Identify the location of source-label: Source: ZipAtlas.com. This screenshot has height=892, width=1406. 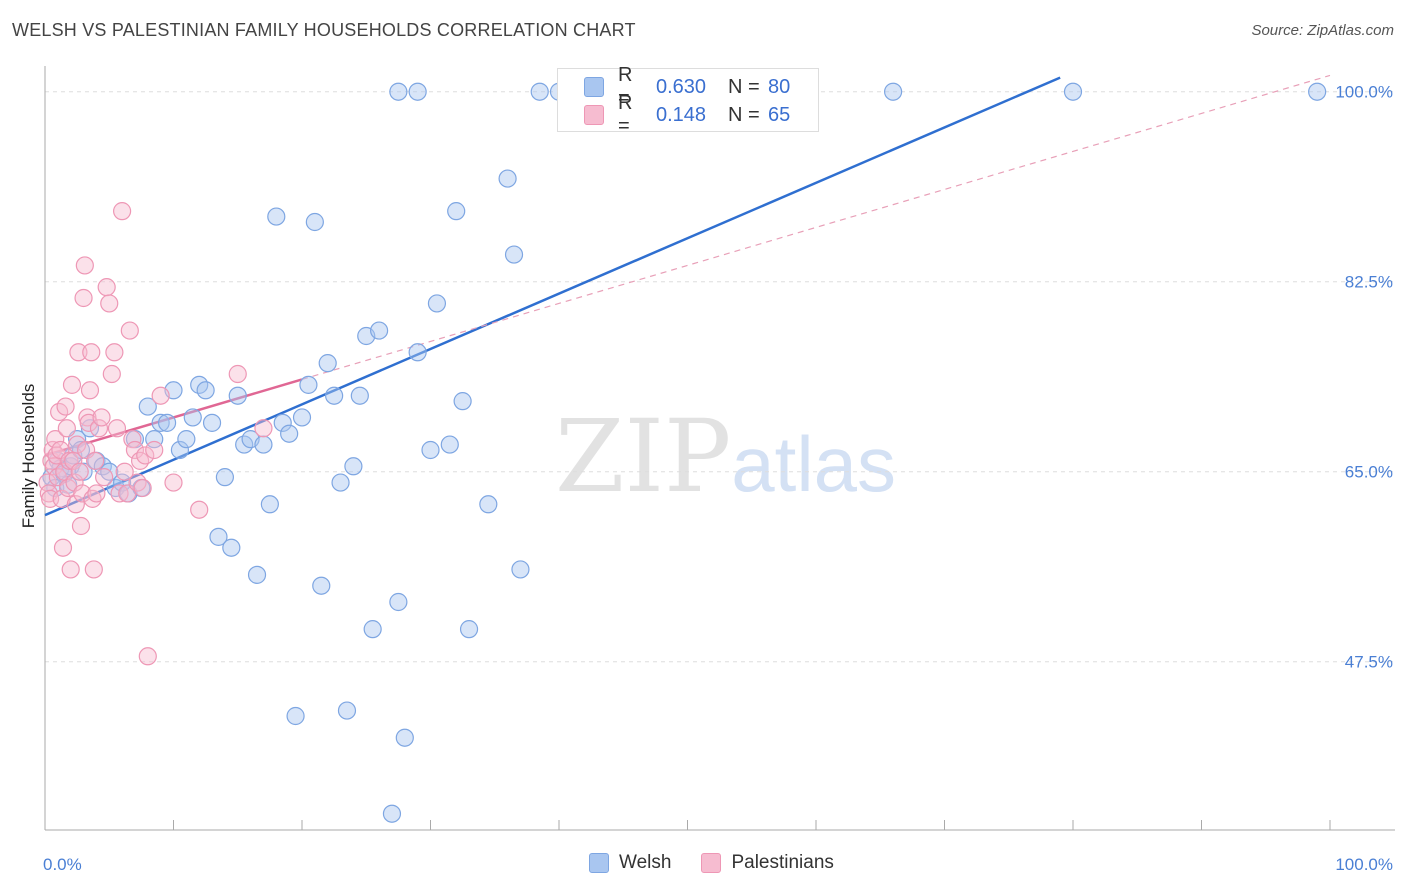
(1322, 30).